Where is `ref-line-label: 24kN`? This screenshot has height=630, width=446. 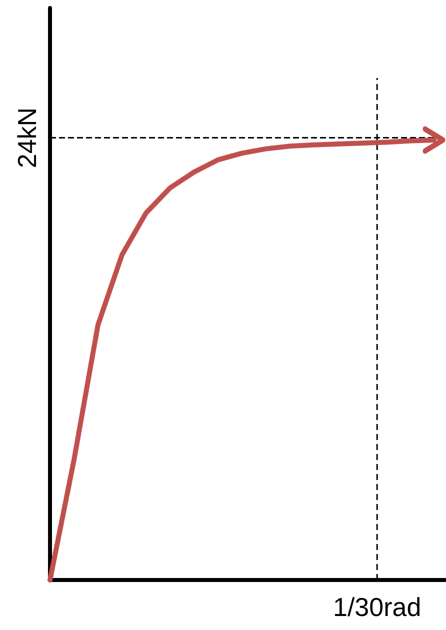 ref-line-label: 24kN is located at coordinates (27, 137).